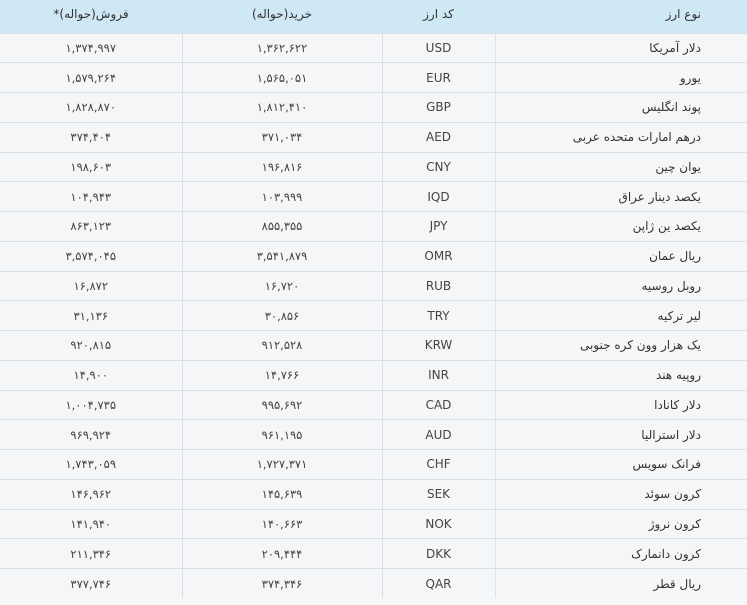 The image size is (747, 605). Describe the element at coordinates (281, 493) in the screenshot. I see `buy-price: ۱۴۵,۶۳۹` at that location.